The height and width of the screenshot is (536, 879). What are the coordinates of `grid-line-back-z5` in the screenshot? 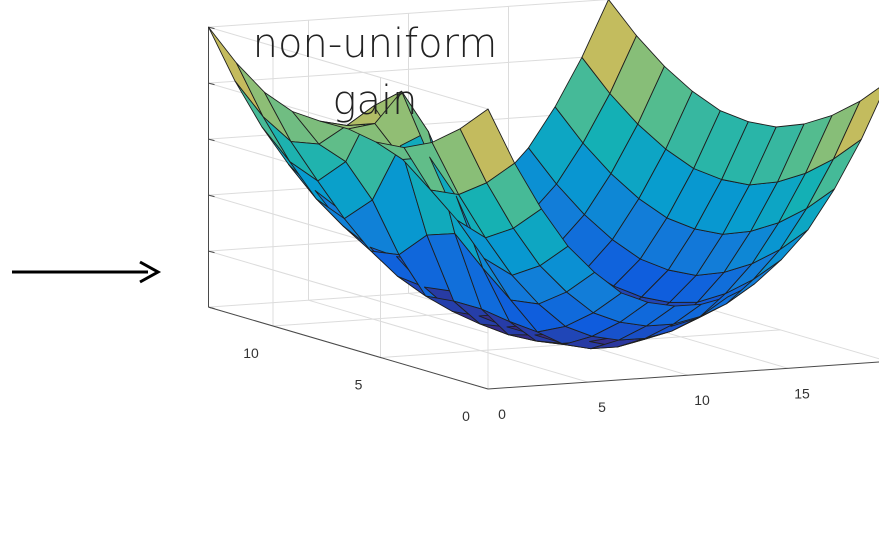 It's located at (348, 68).